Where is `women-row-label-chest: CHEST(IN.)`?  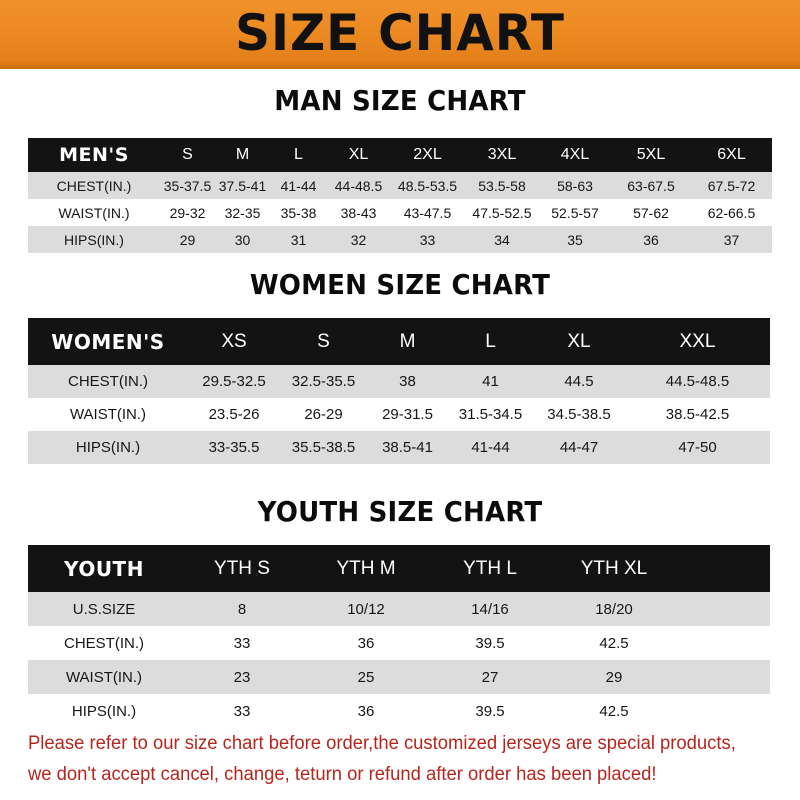 women-row-label-chest: CHEST(IN.) is located at coordinates (108, 381).